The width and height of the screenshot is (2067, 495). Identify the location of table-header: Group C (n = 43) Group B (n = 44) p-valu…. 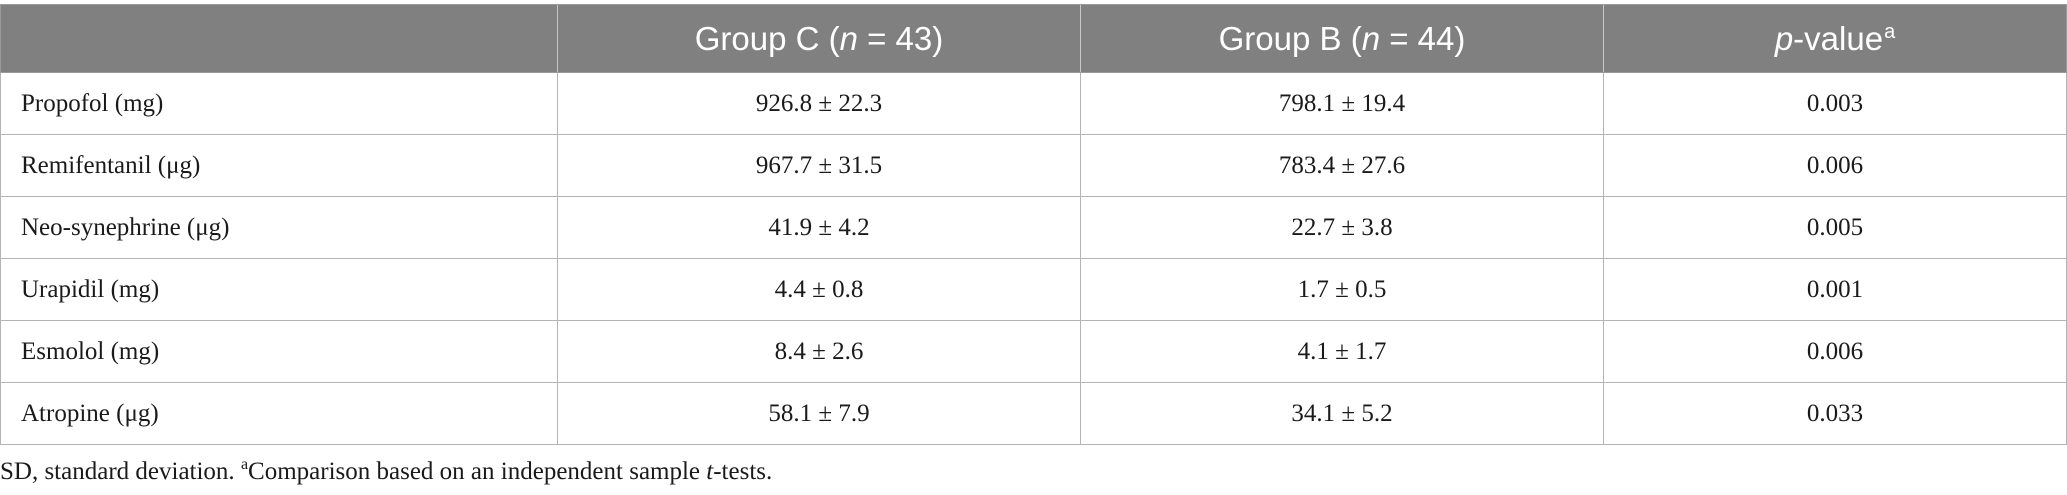
(1033, 38).